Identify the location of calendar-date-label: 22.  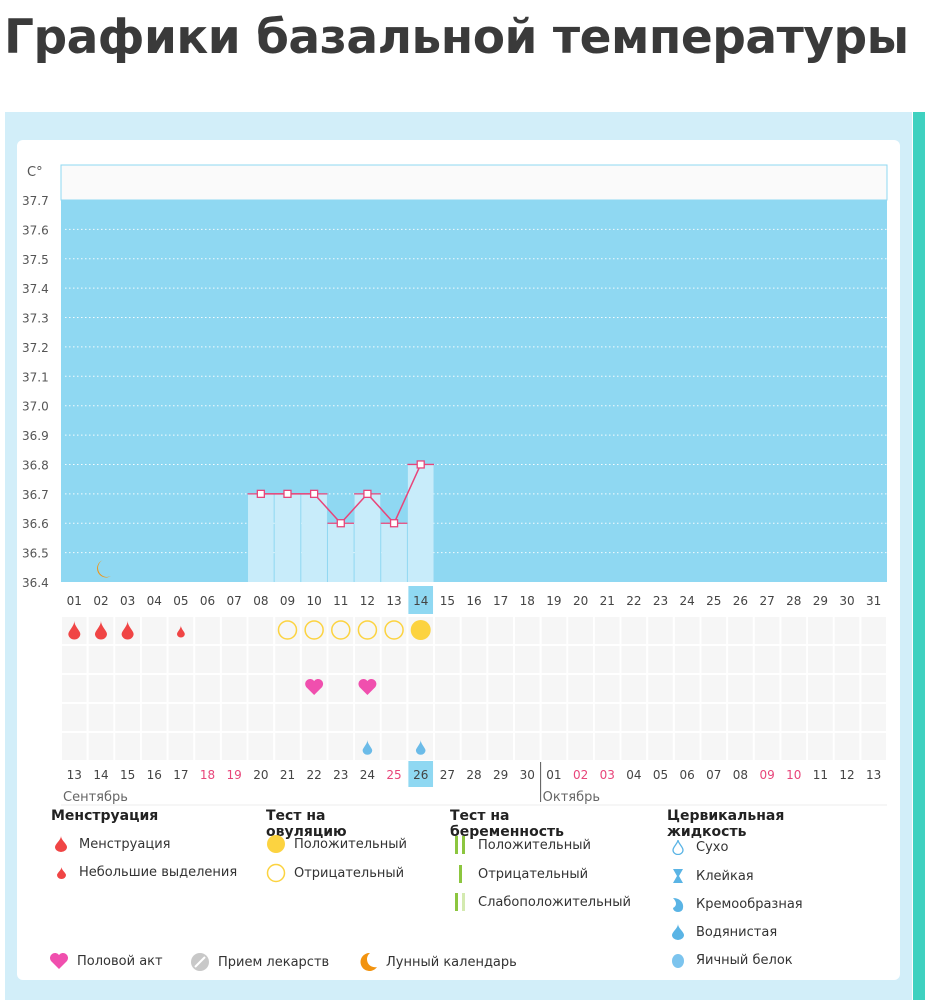
(313, 775).